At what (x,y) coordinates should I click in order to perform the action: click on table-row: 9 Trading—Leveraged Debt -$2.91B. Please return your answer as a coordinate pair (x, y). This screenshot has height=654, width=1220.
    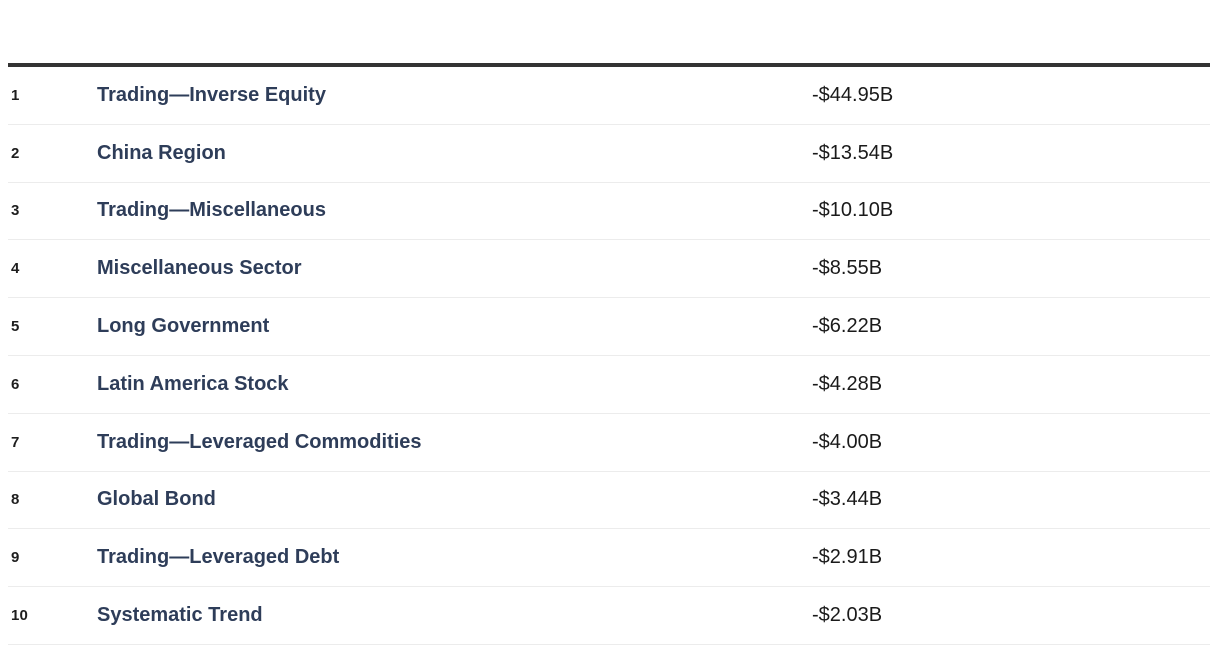
    Looking at the image, I should click on (609, 558).